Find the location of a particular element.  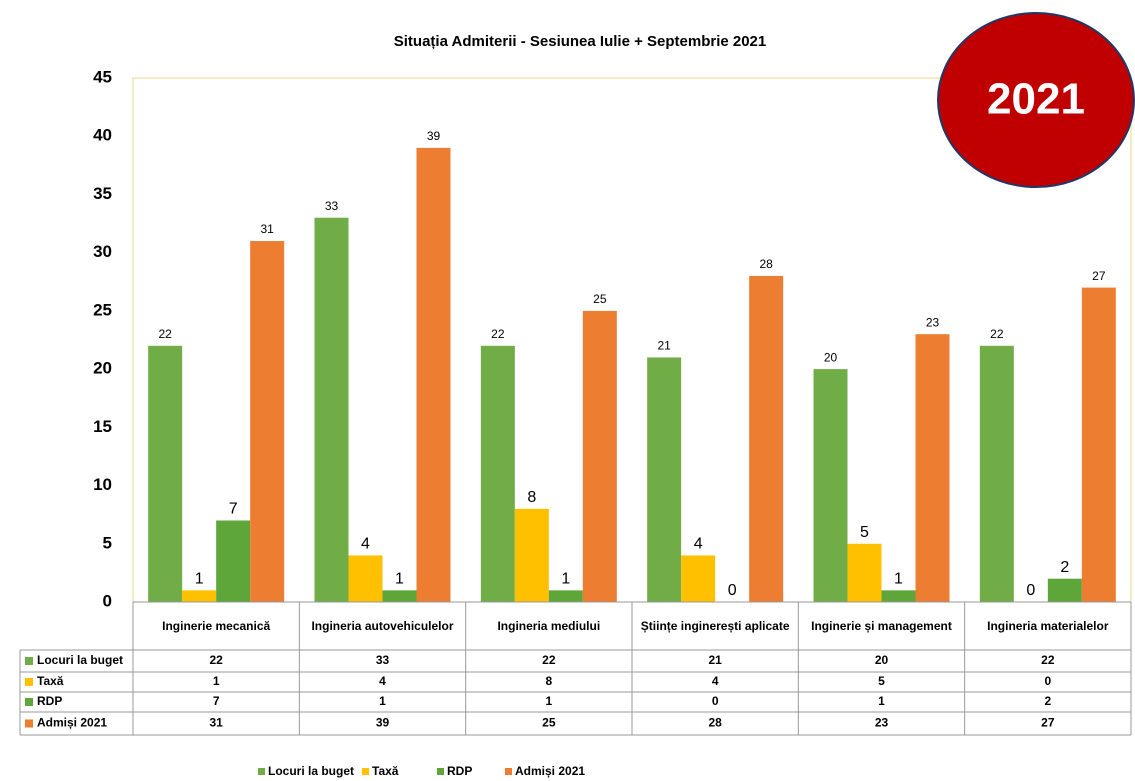

legend-label: Taxă is located at coordinates (385, 771).